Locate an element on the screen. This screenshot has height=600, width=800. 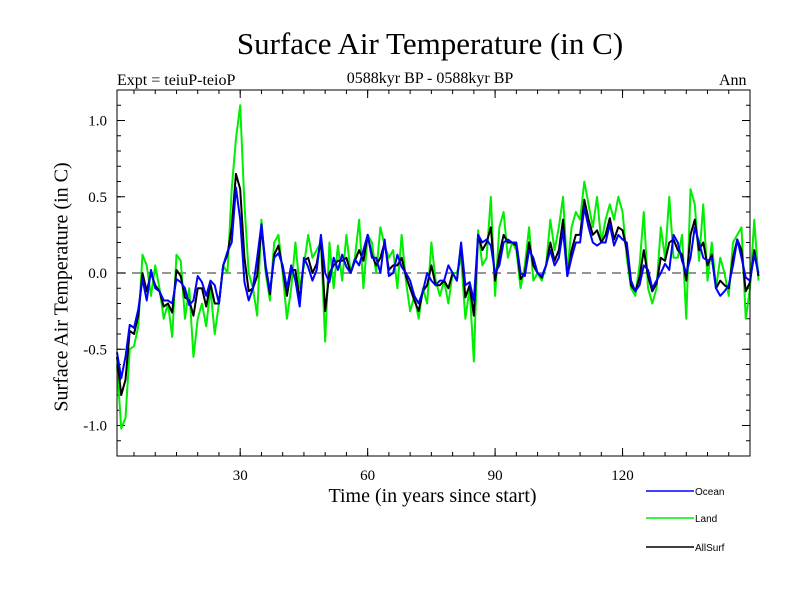
experiment-label: Expt = teiuP-teioP is located at coordinates (176, 80).